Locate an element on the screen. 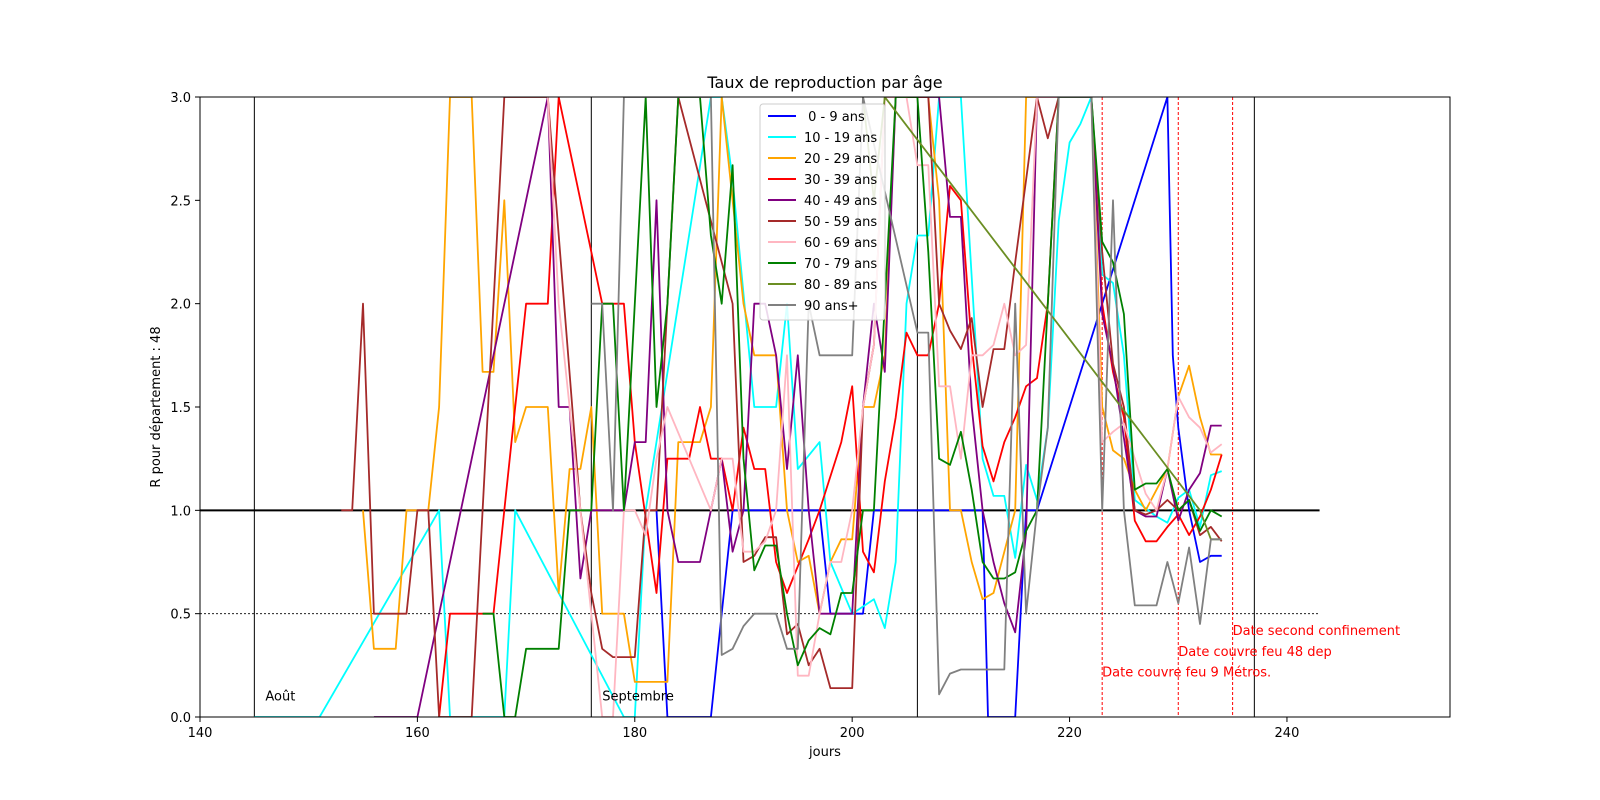 The image size is (1600, 800). x-tick-label: 160 is located at coordinates (417, 733).